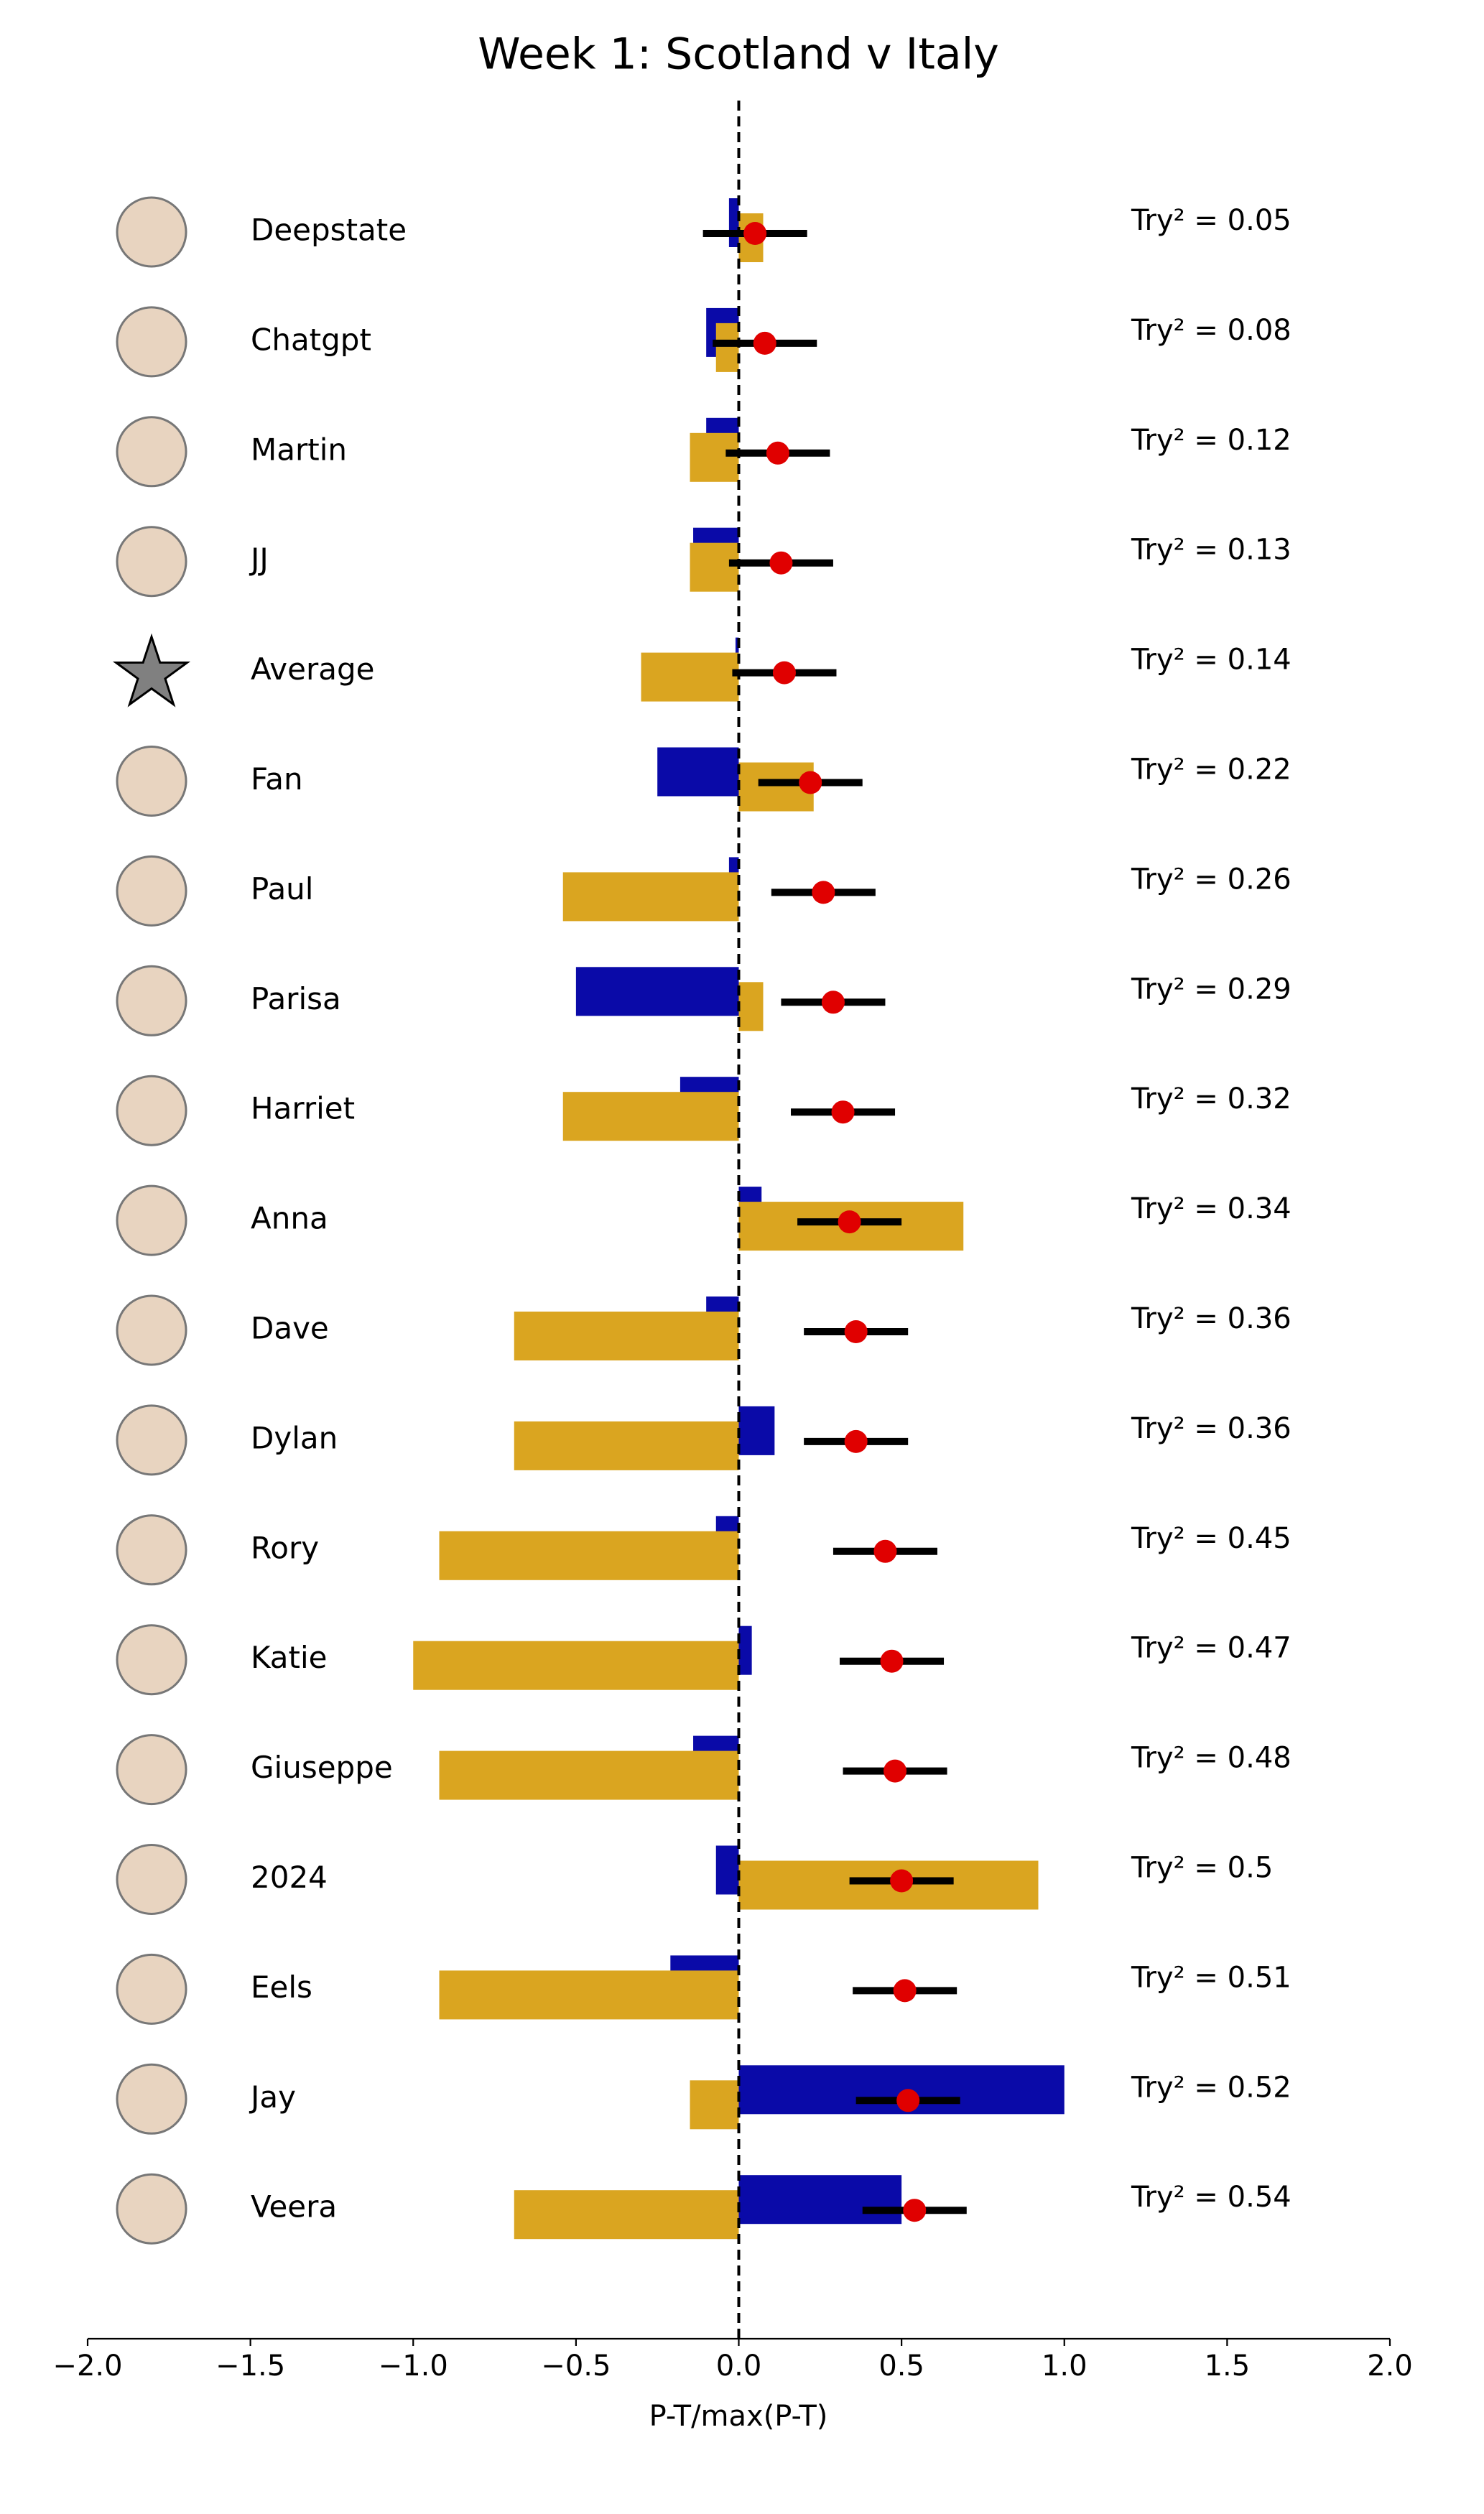 This screenshot has height=2514, width=1484. Describe the element at coordinates (289, 1219) in the screenshot. I see `category-label: Anna` at that location.